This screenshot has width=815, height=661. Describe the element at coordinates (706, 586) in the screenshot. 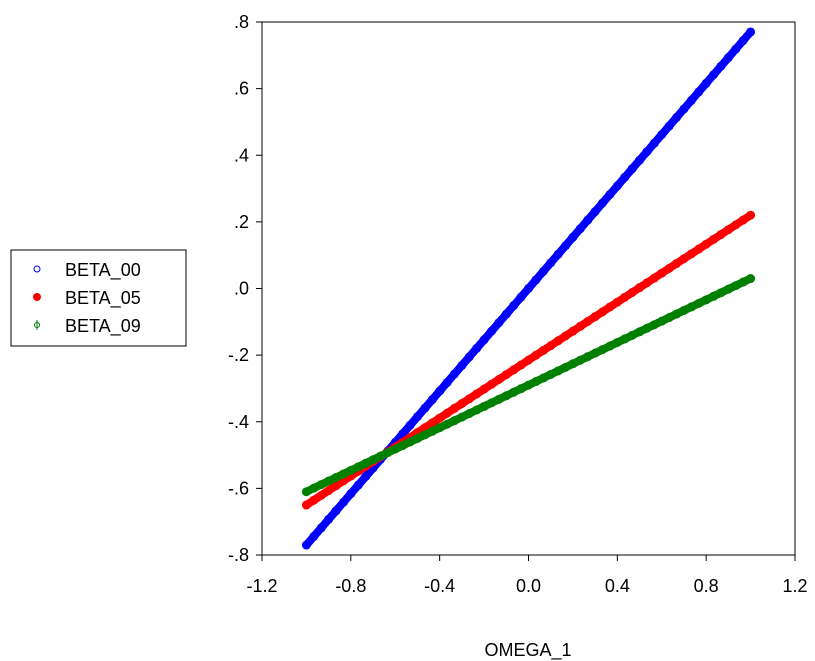

I see `x-tick-label: 0.8` at that location.